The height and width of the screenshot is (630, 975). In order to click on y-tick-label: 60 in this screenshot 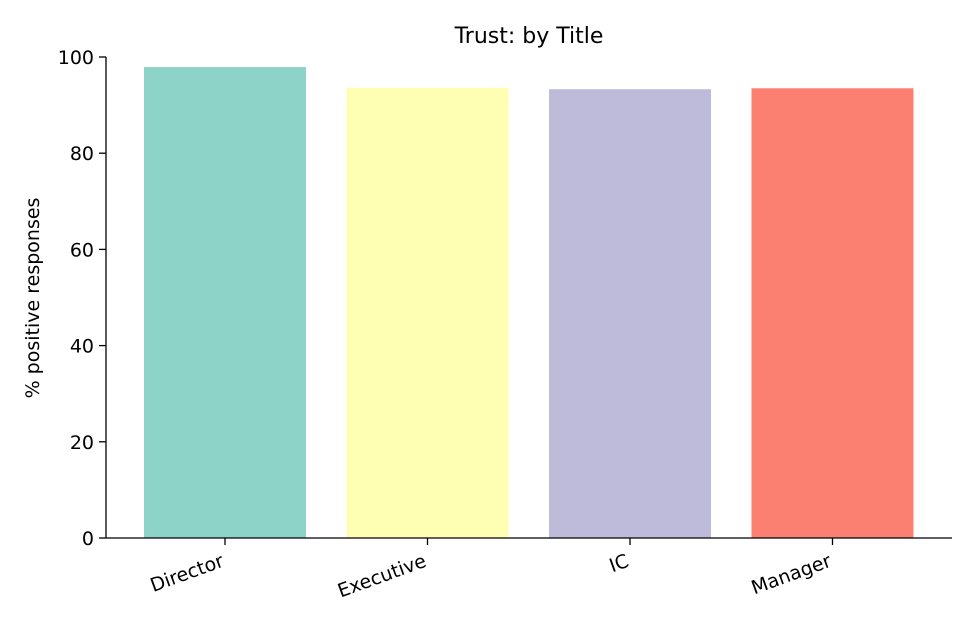, I will do `click(82, 250)`.